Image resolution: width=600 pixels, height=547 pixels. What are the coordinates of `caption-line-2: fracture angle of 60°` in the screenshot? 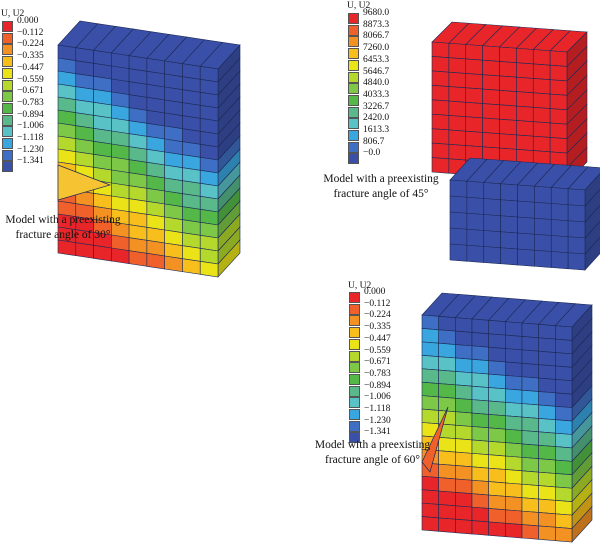 It's located at (372, 460).